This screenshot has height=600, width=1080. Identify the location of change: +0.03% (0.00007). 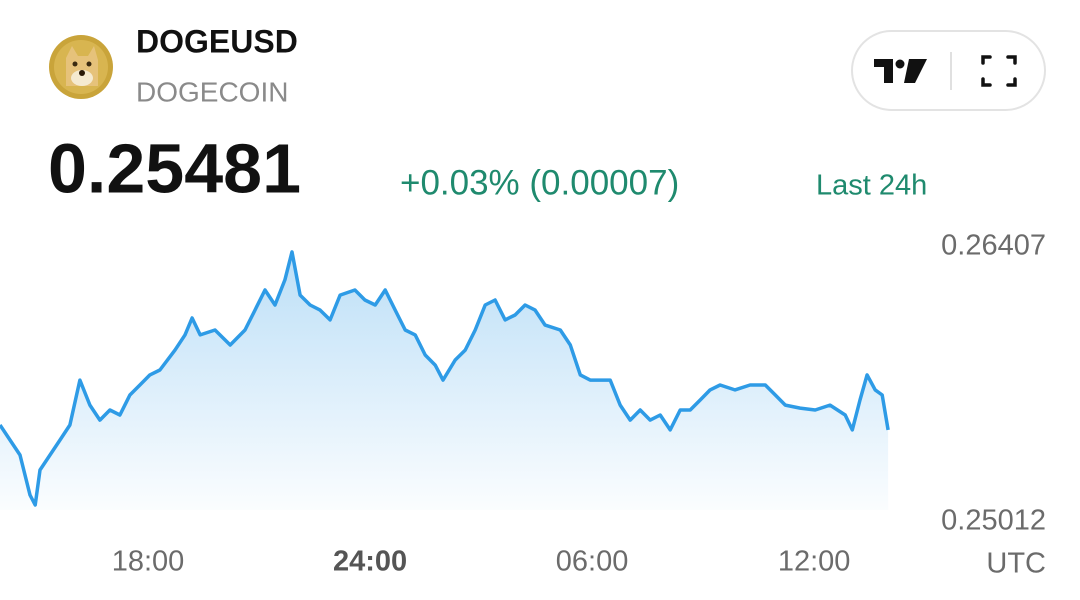
(539, 182).